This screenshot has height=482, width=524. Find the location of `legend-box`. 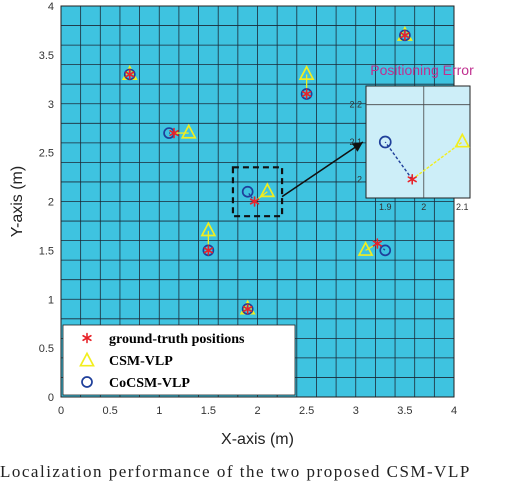

legend-box is located at coordinates (179, 360).